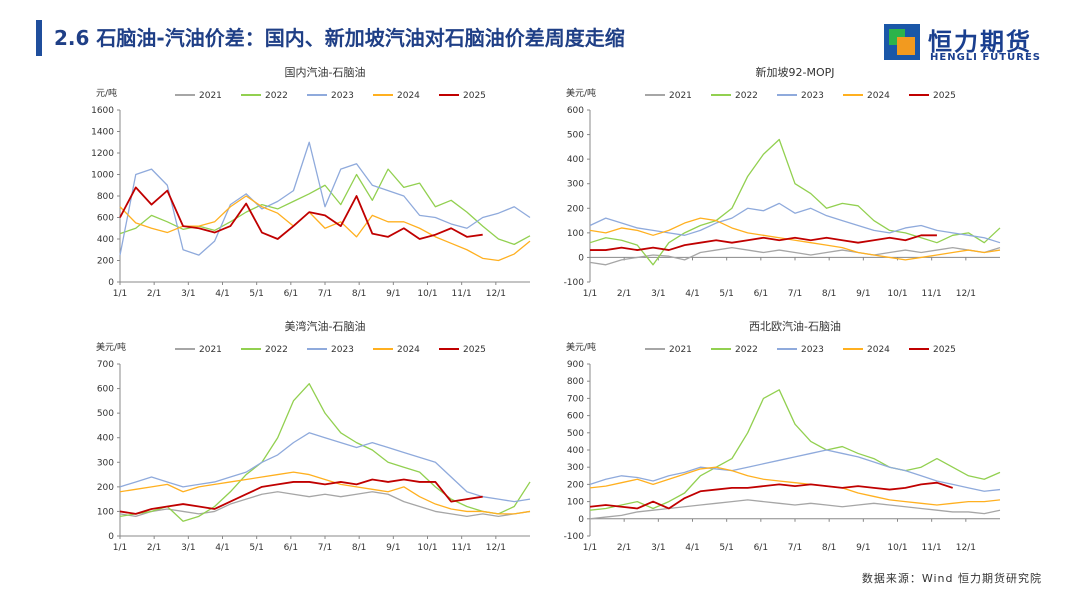 This screenshot has height=608, width=1080. What do you see at coordinates (574, 283) in the screenshot?
I see `y-tick-label: -100` at bounding box center [574, 283].